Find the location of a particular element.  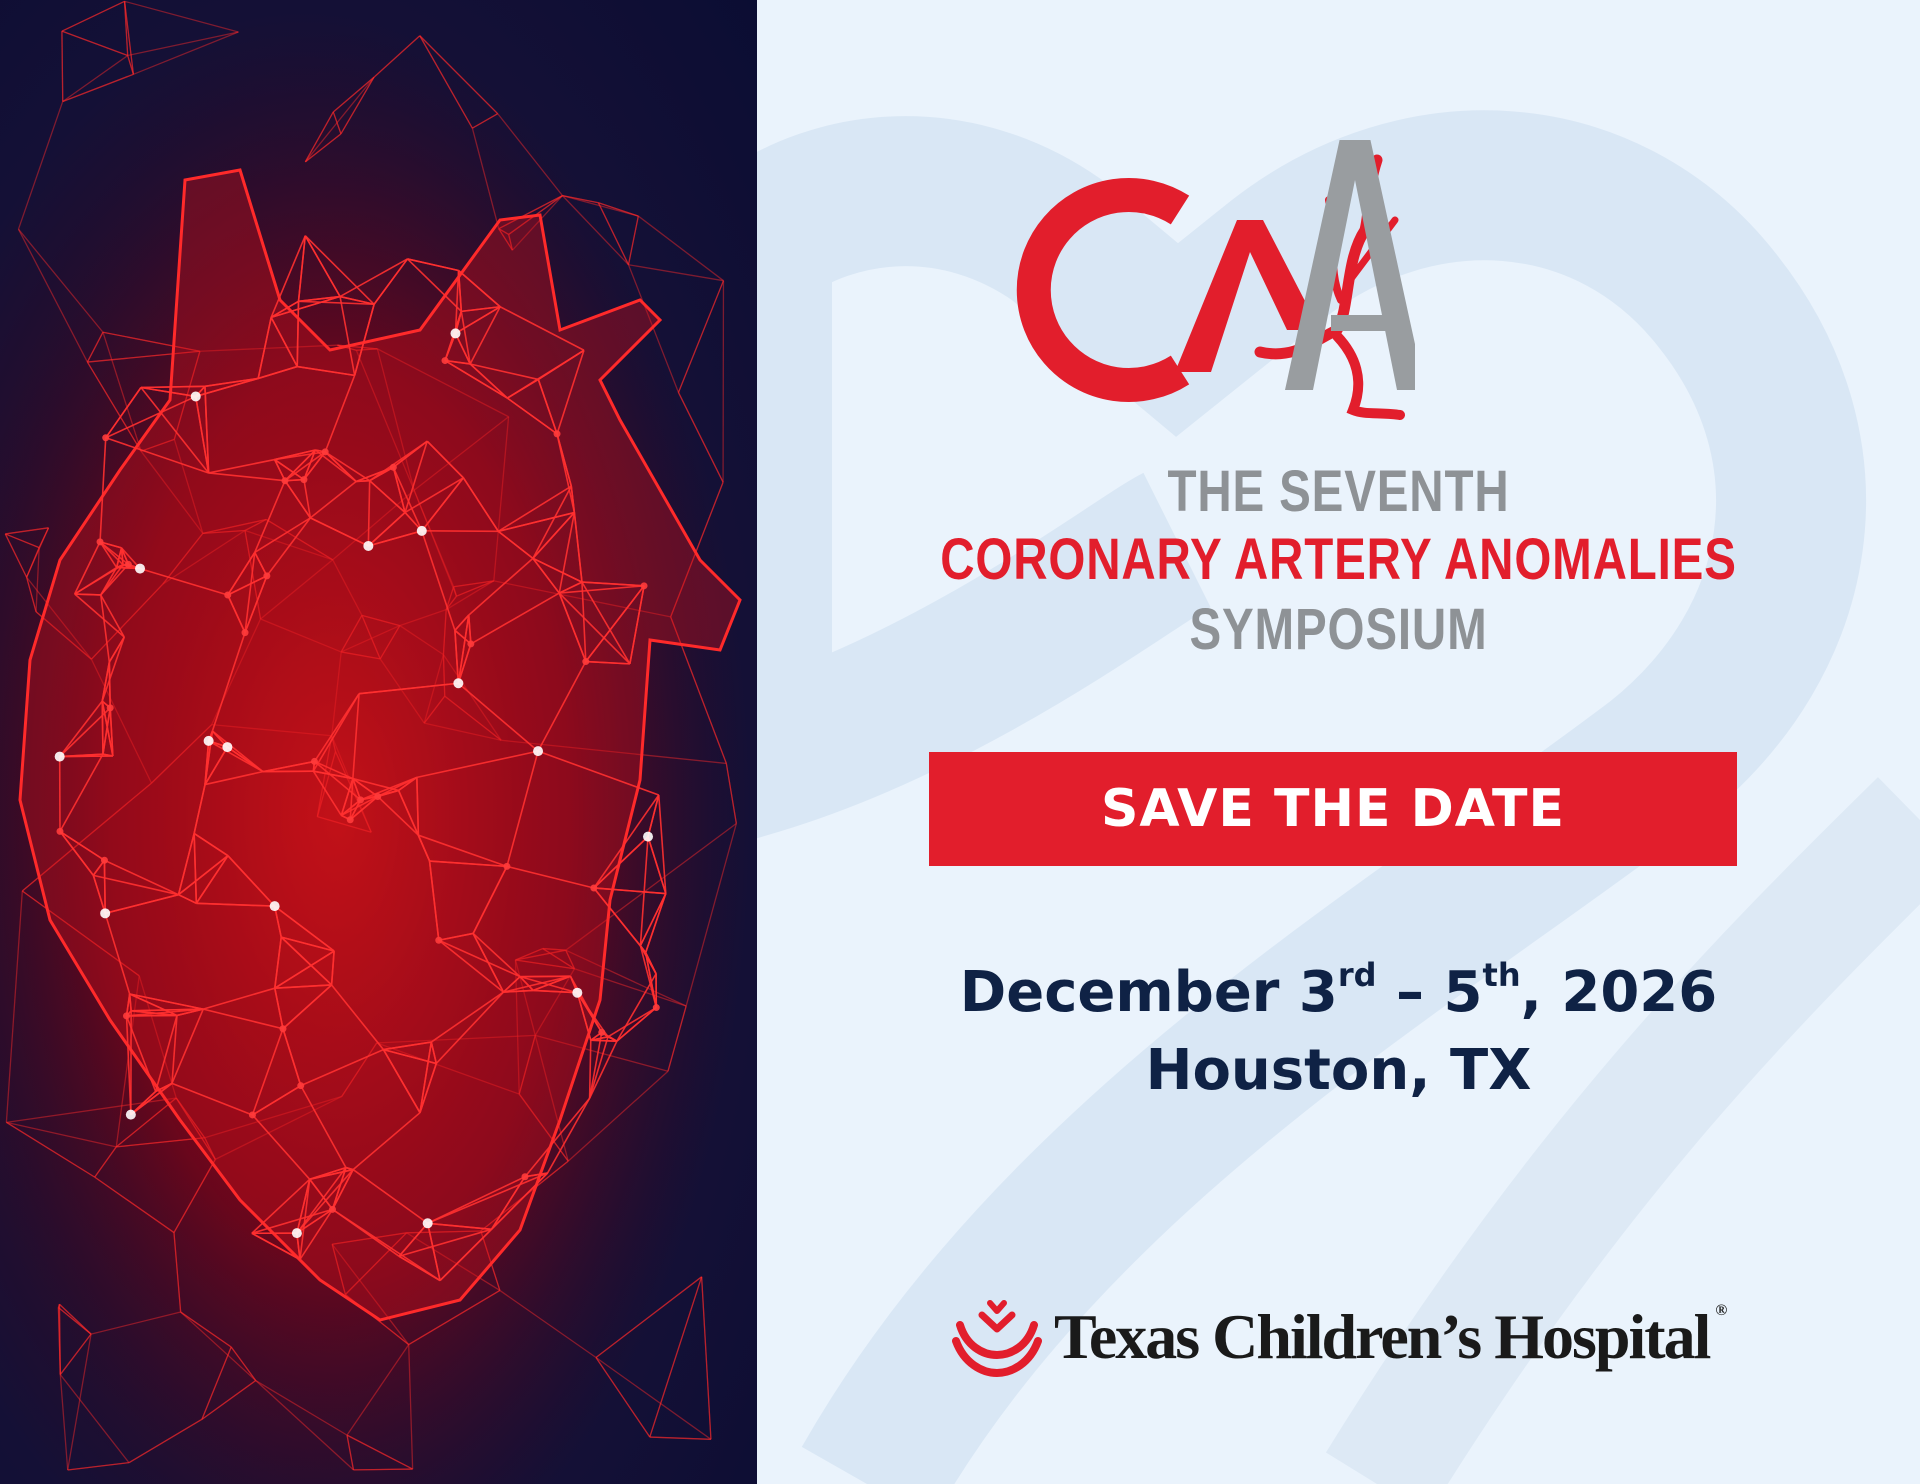

sponsor-name-text: Texas Children’s Hospital is located at coordinates (1382, 1336).